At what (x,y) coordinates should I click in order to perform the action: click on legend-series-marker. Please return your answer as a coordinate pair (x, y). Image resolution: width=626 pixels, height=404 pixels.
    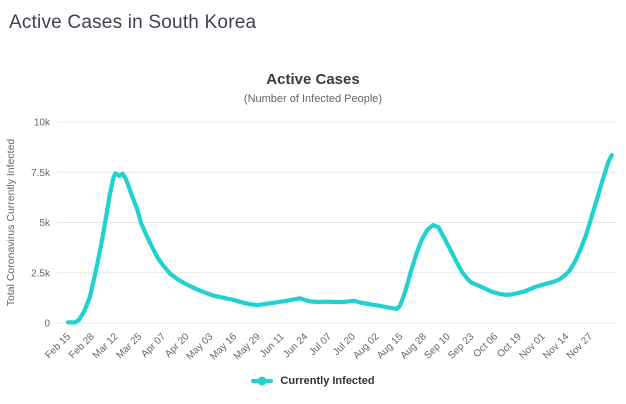
    Looking at the image, I should click on (262, 381).